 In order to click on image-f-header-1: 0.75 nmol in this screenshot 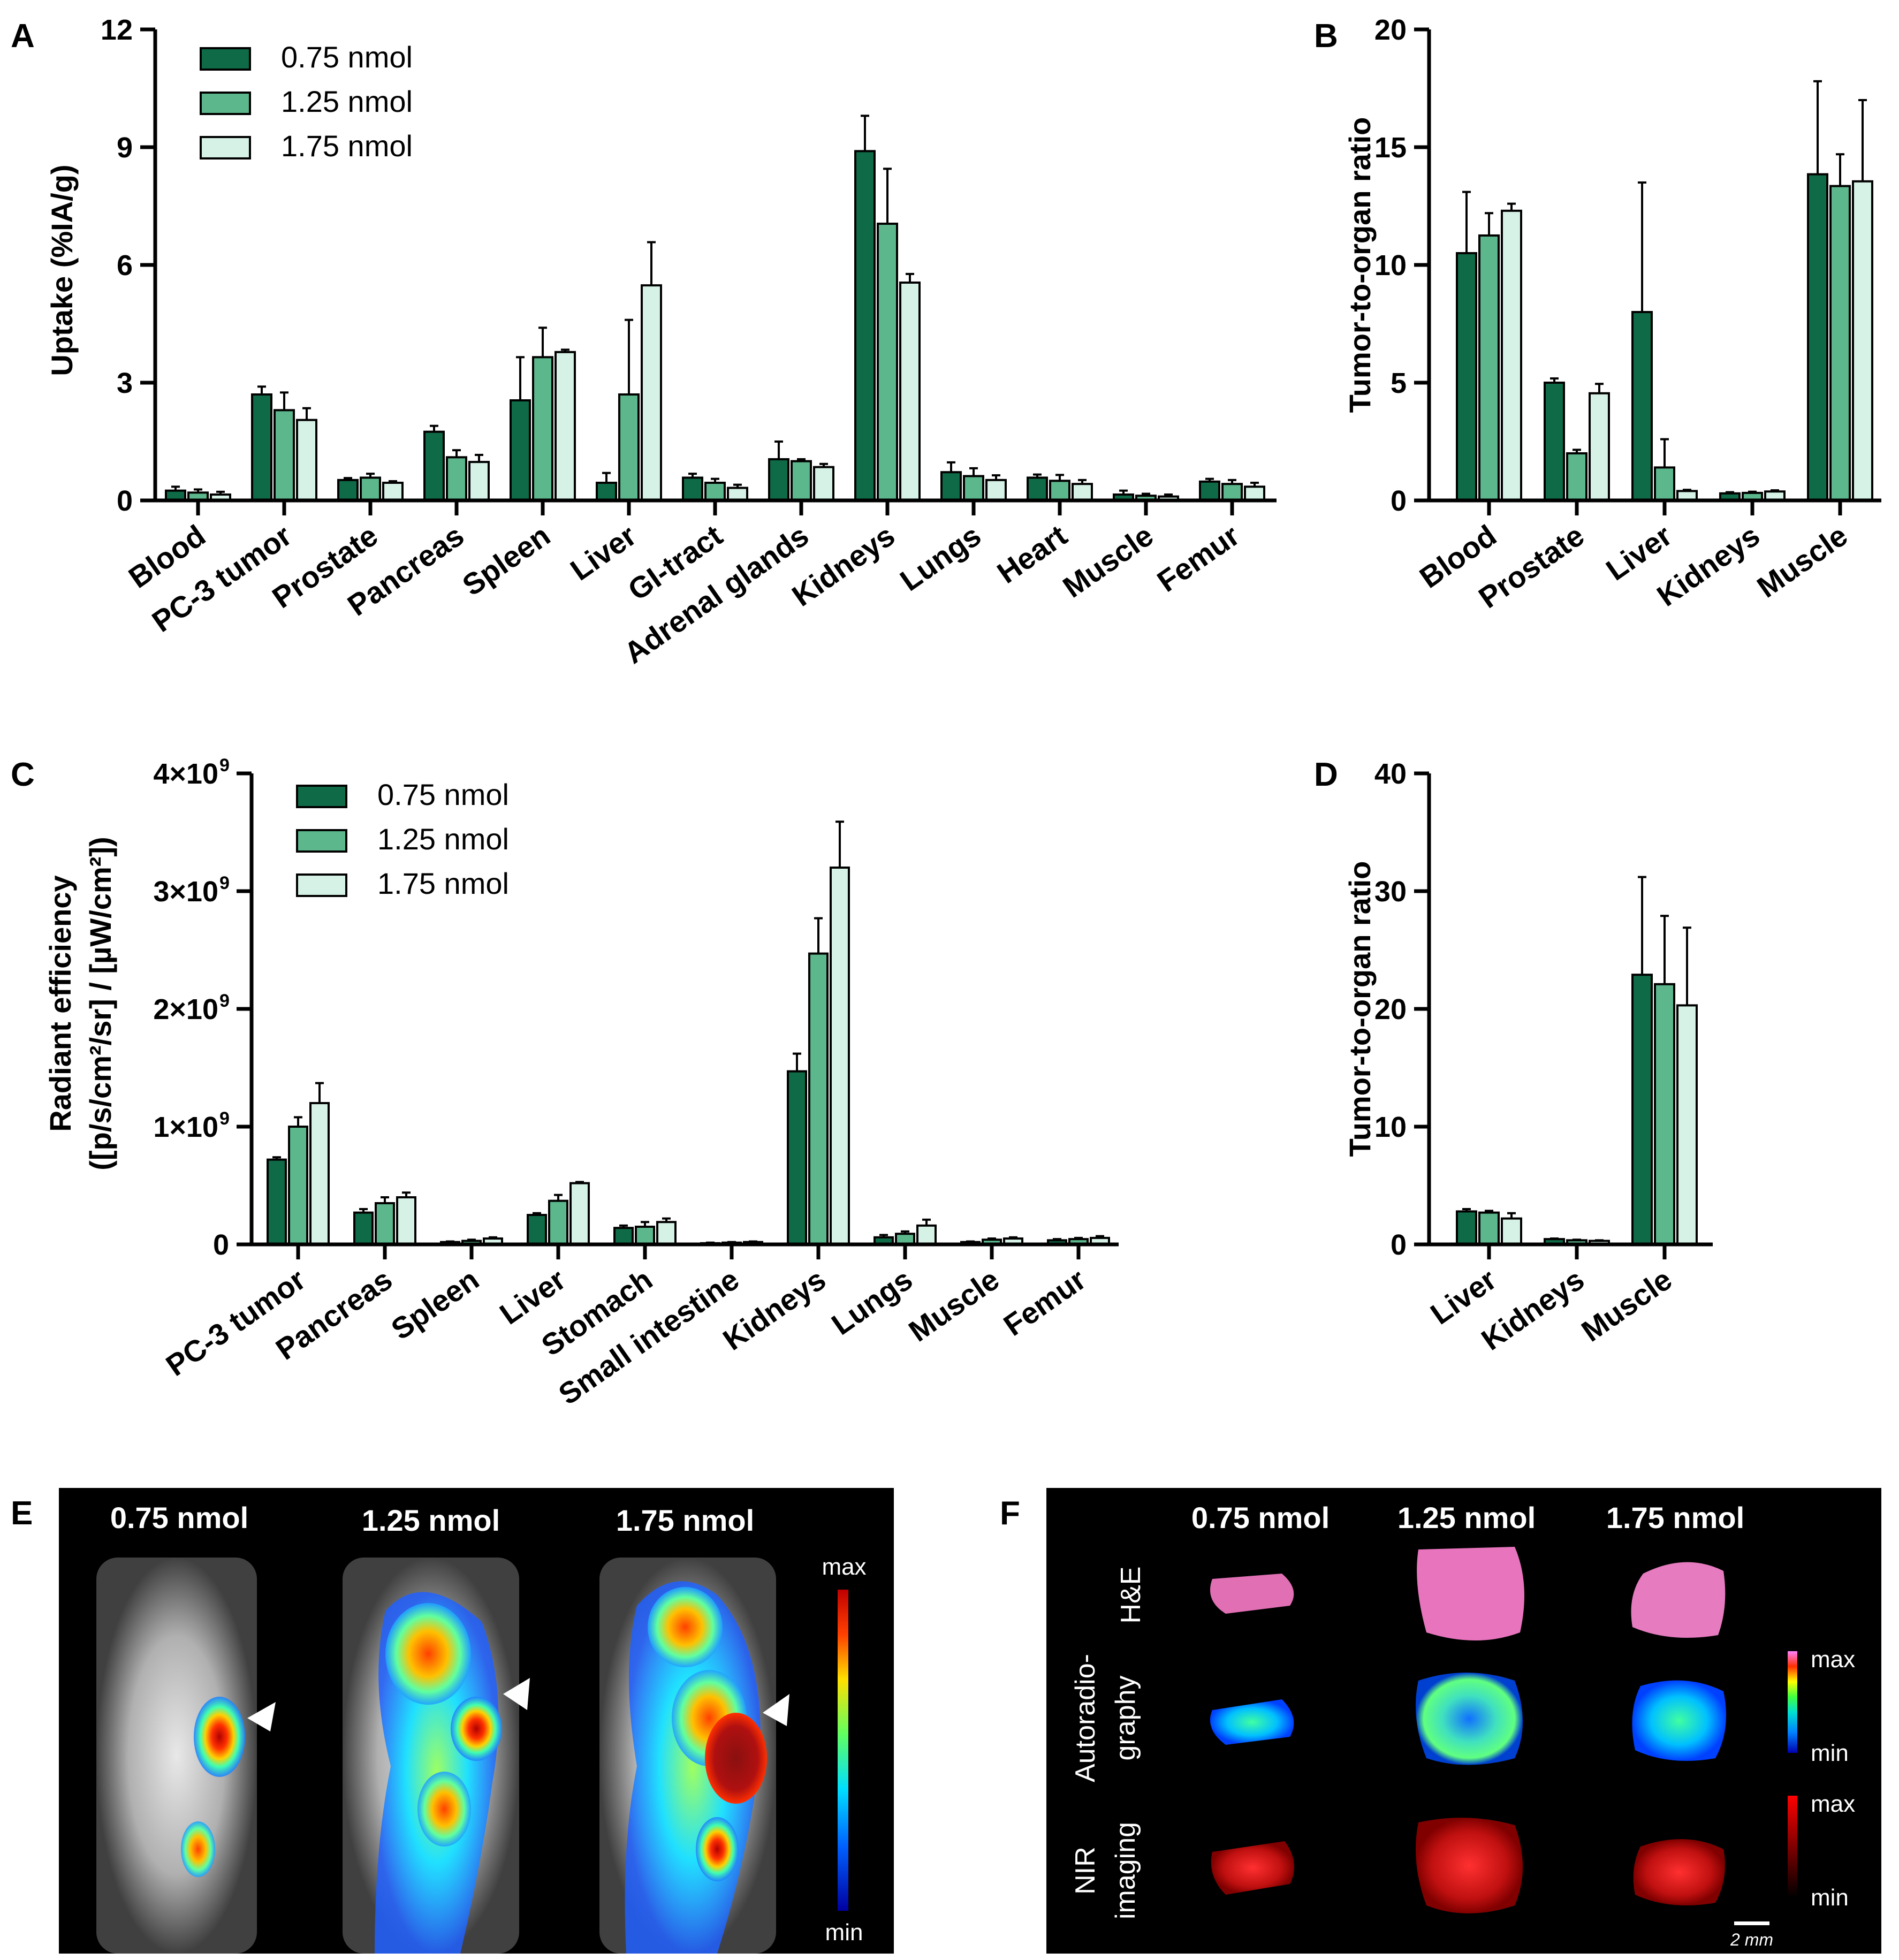, I will do `click(1260, 1517)`.